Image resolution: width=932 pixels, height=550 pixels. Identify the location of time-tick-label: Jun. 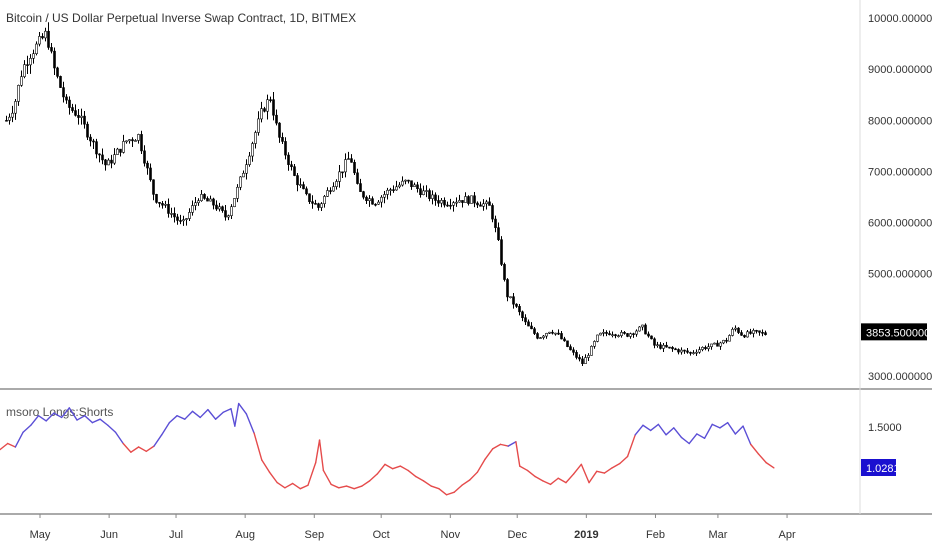
(109, 535).